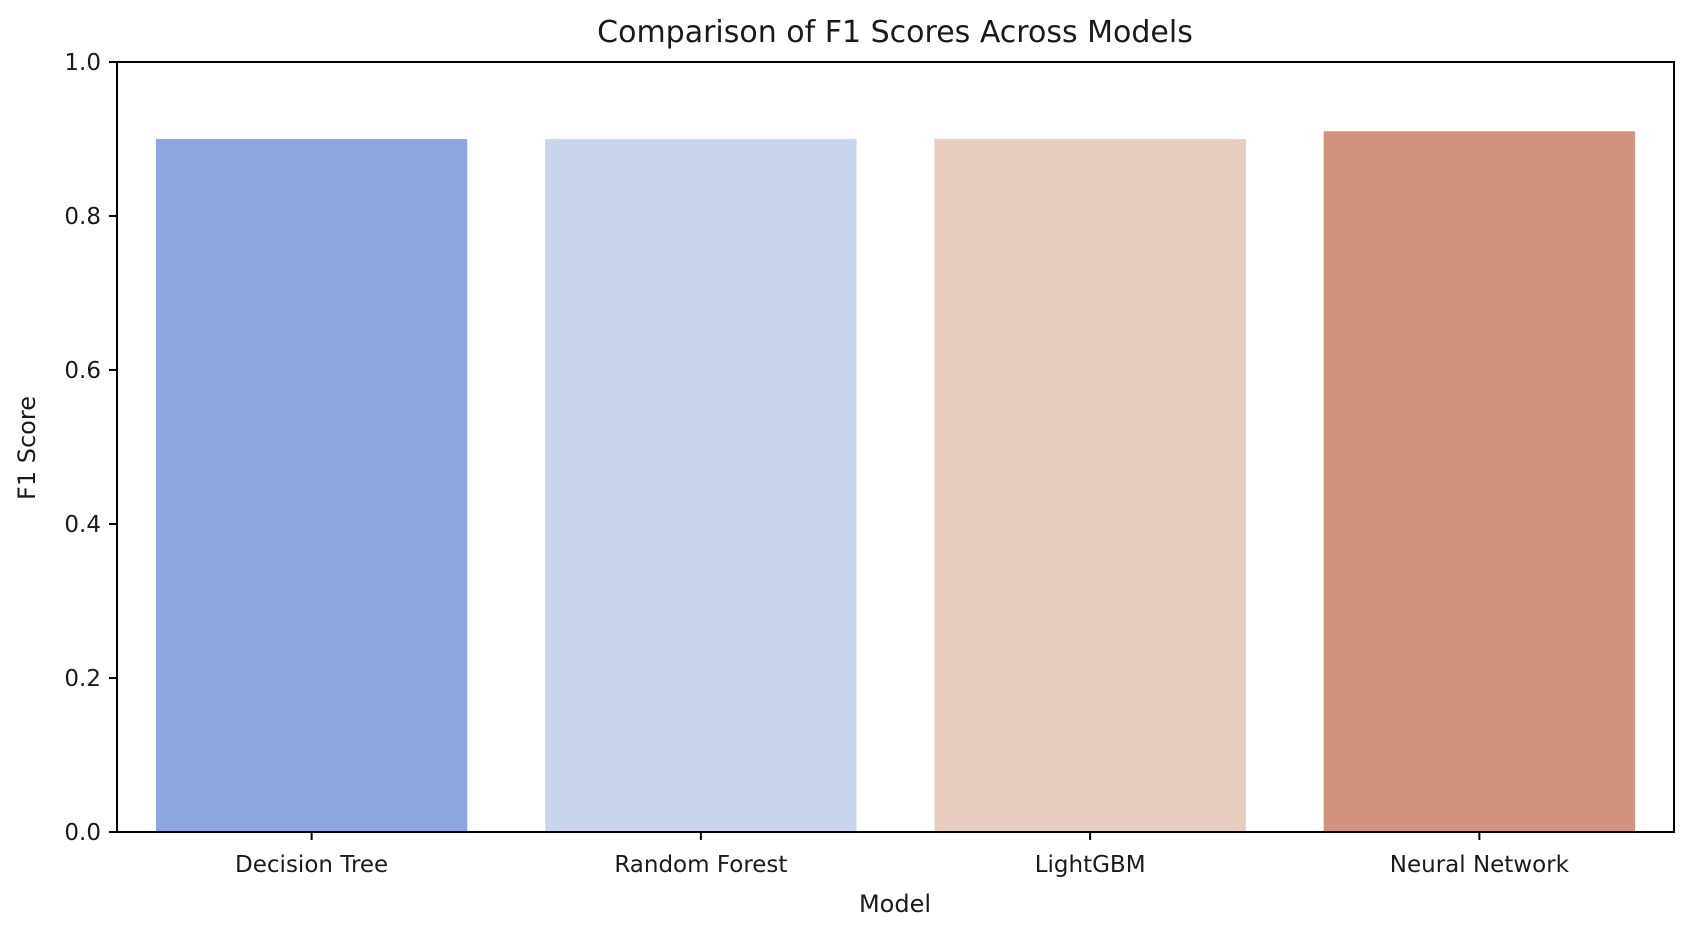 This screenshot has height=926, width=1686. What do you see at coordinates (895, 32) in the screenshot?
I see `chart-title: Comparison of F1 Scores Across Models` at bounding box center [895, 32].